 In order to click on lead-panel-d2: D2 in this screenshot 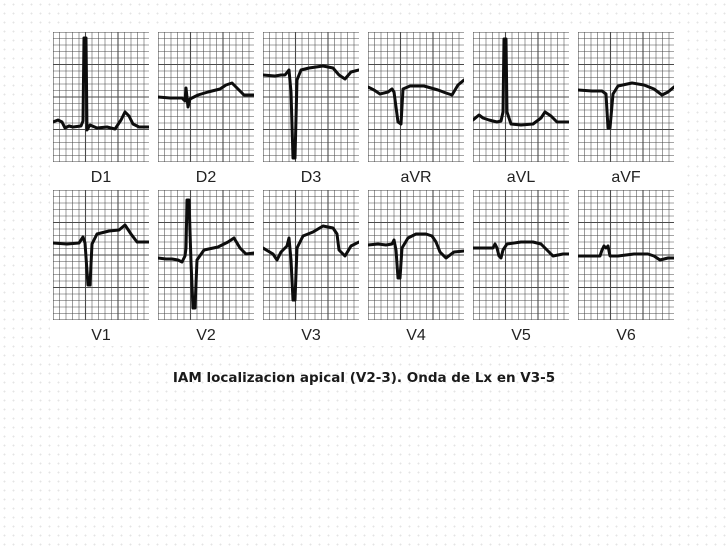, I will do `click(206, 113)`.